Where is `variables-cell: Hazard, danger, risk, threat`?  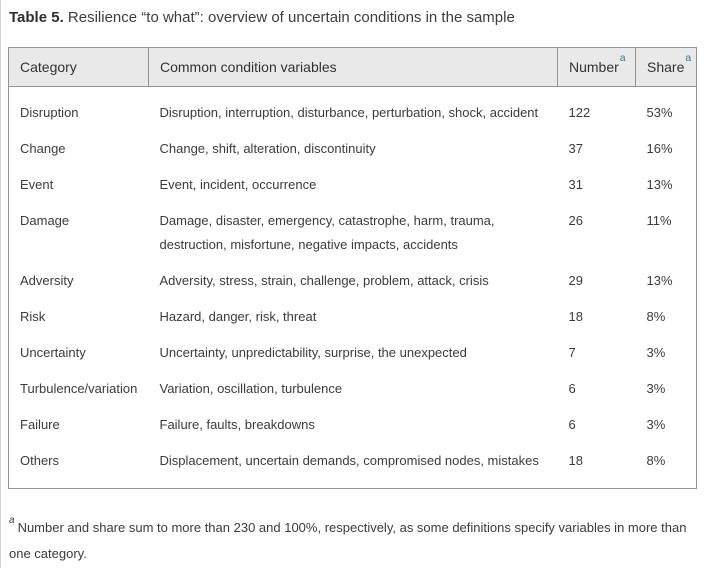 variables-cell: Hazard, danger, risk, threat is located at coordinates (238, 316).